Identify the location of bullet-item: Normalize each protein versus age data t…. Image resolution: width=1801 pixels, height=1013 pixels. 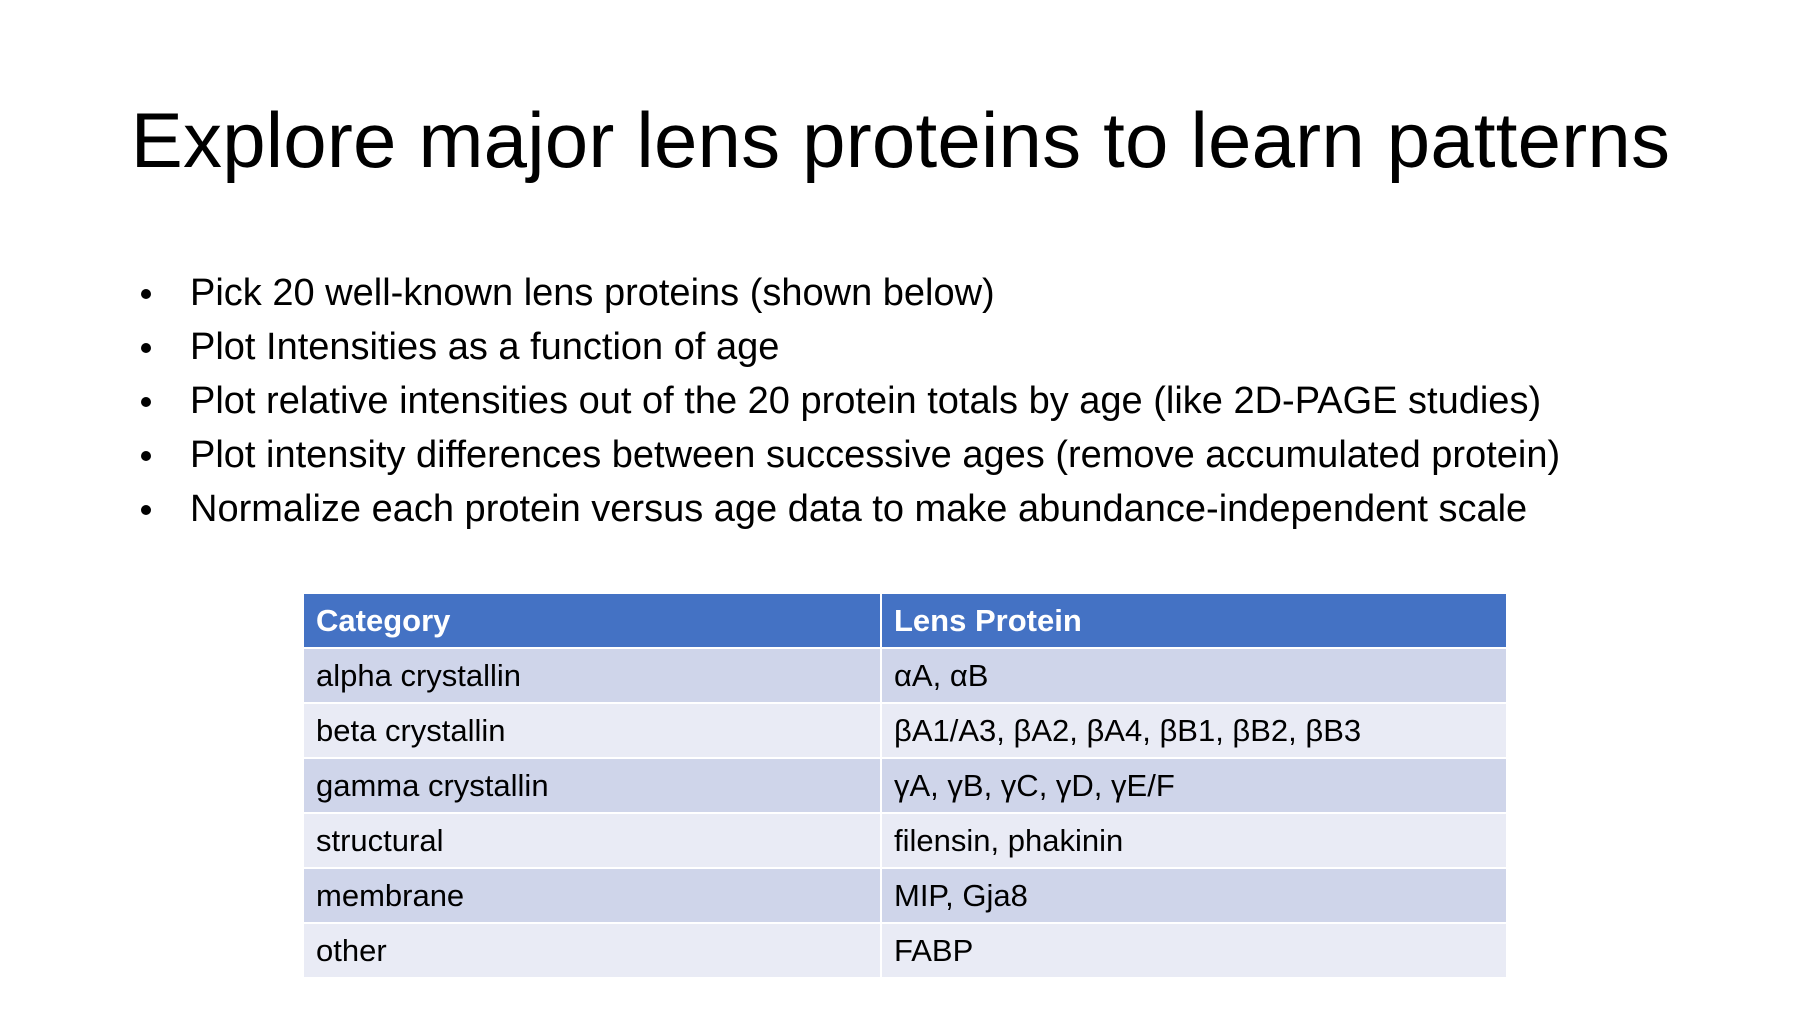
(849, 509).